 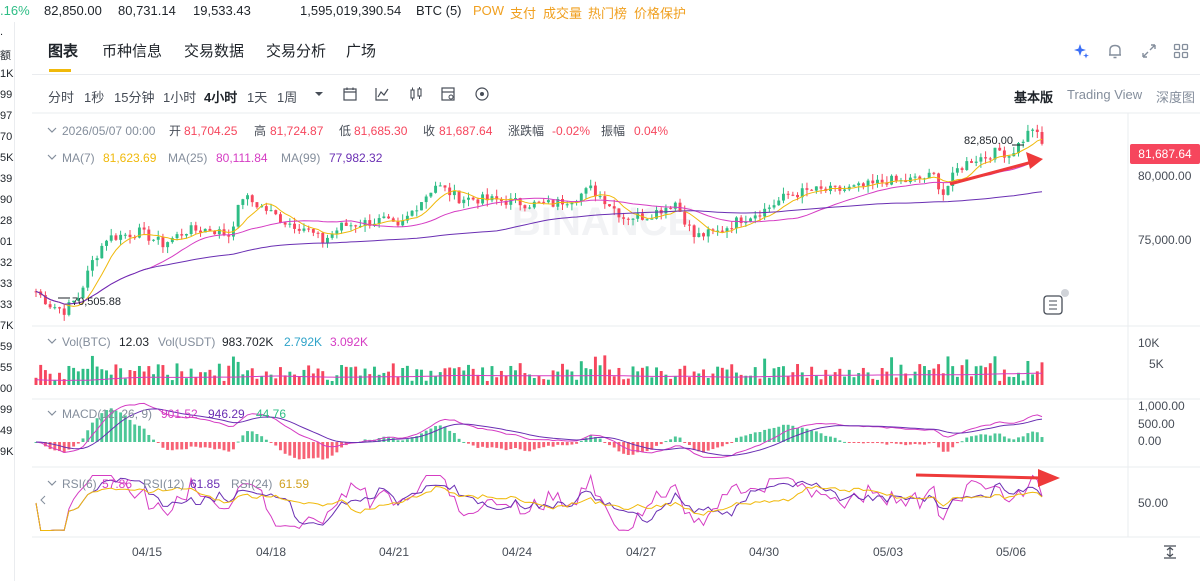 I want to click on interval-1s: 1秒, so click(x=94, y=97).